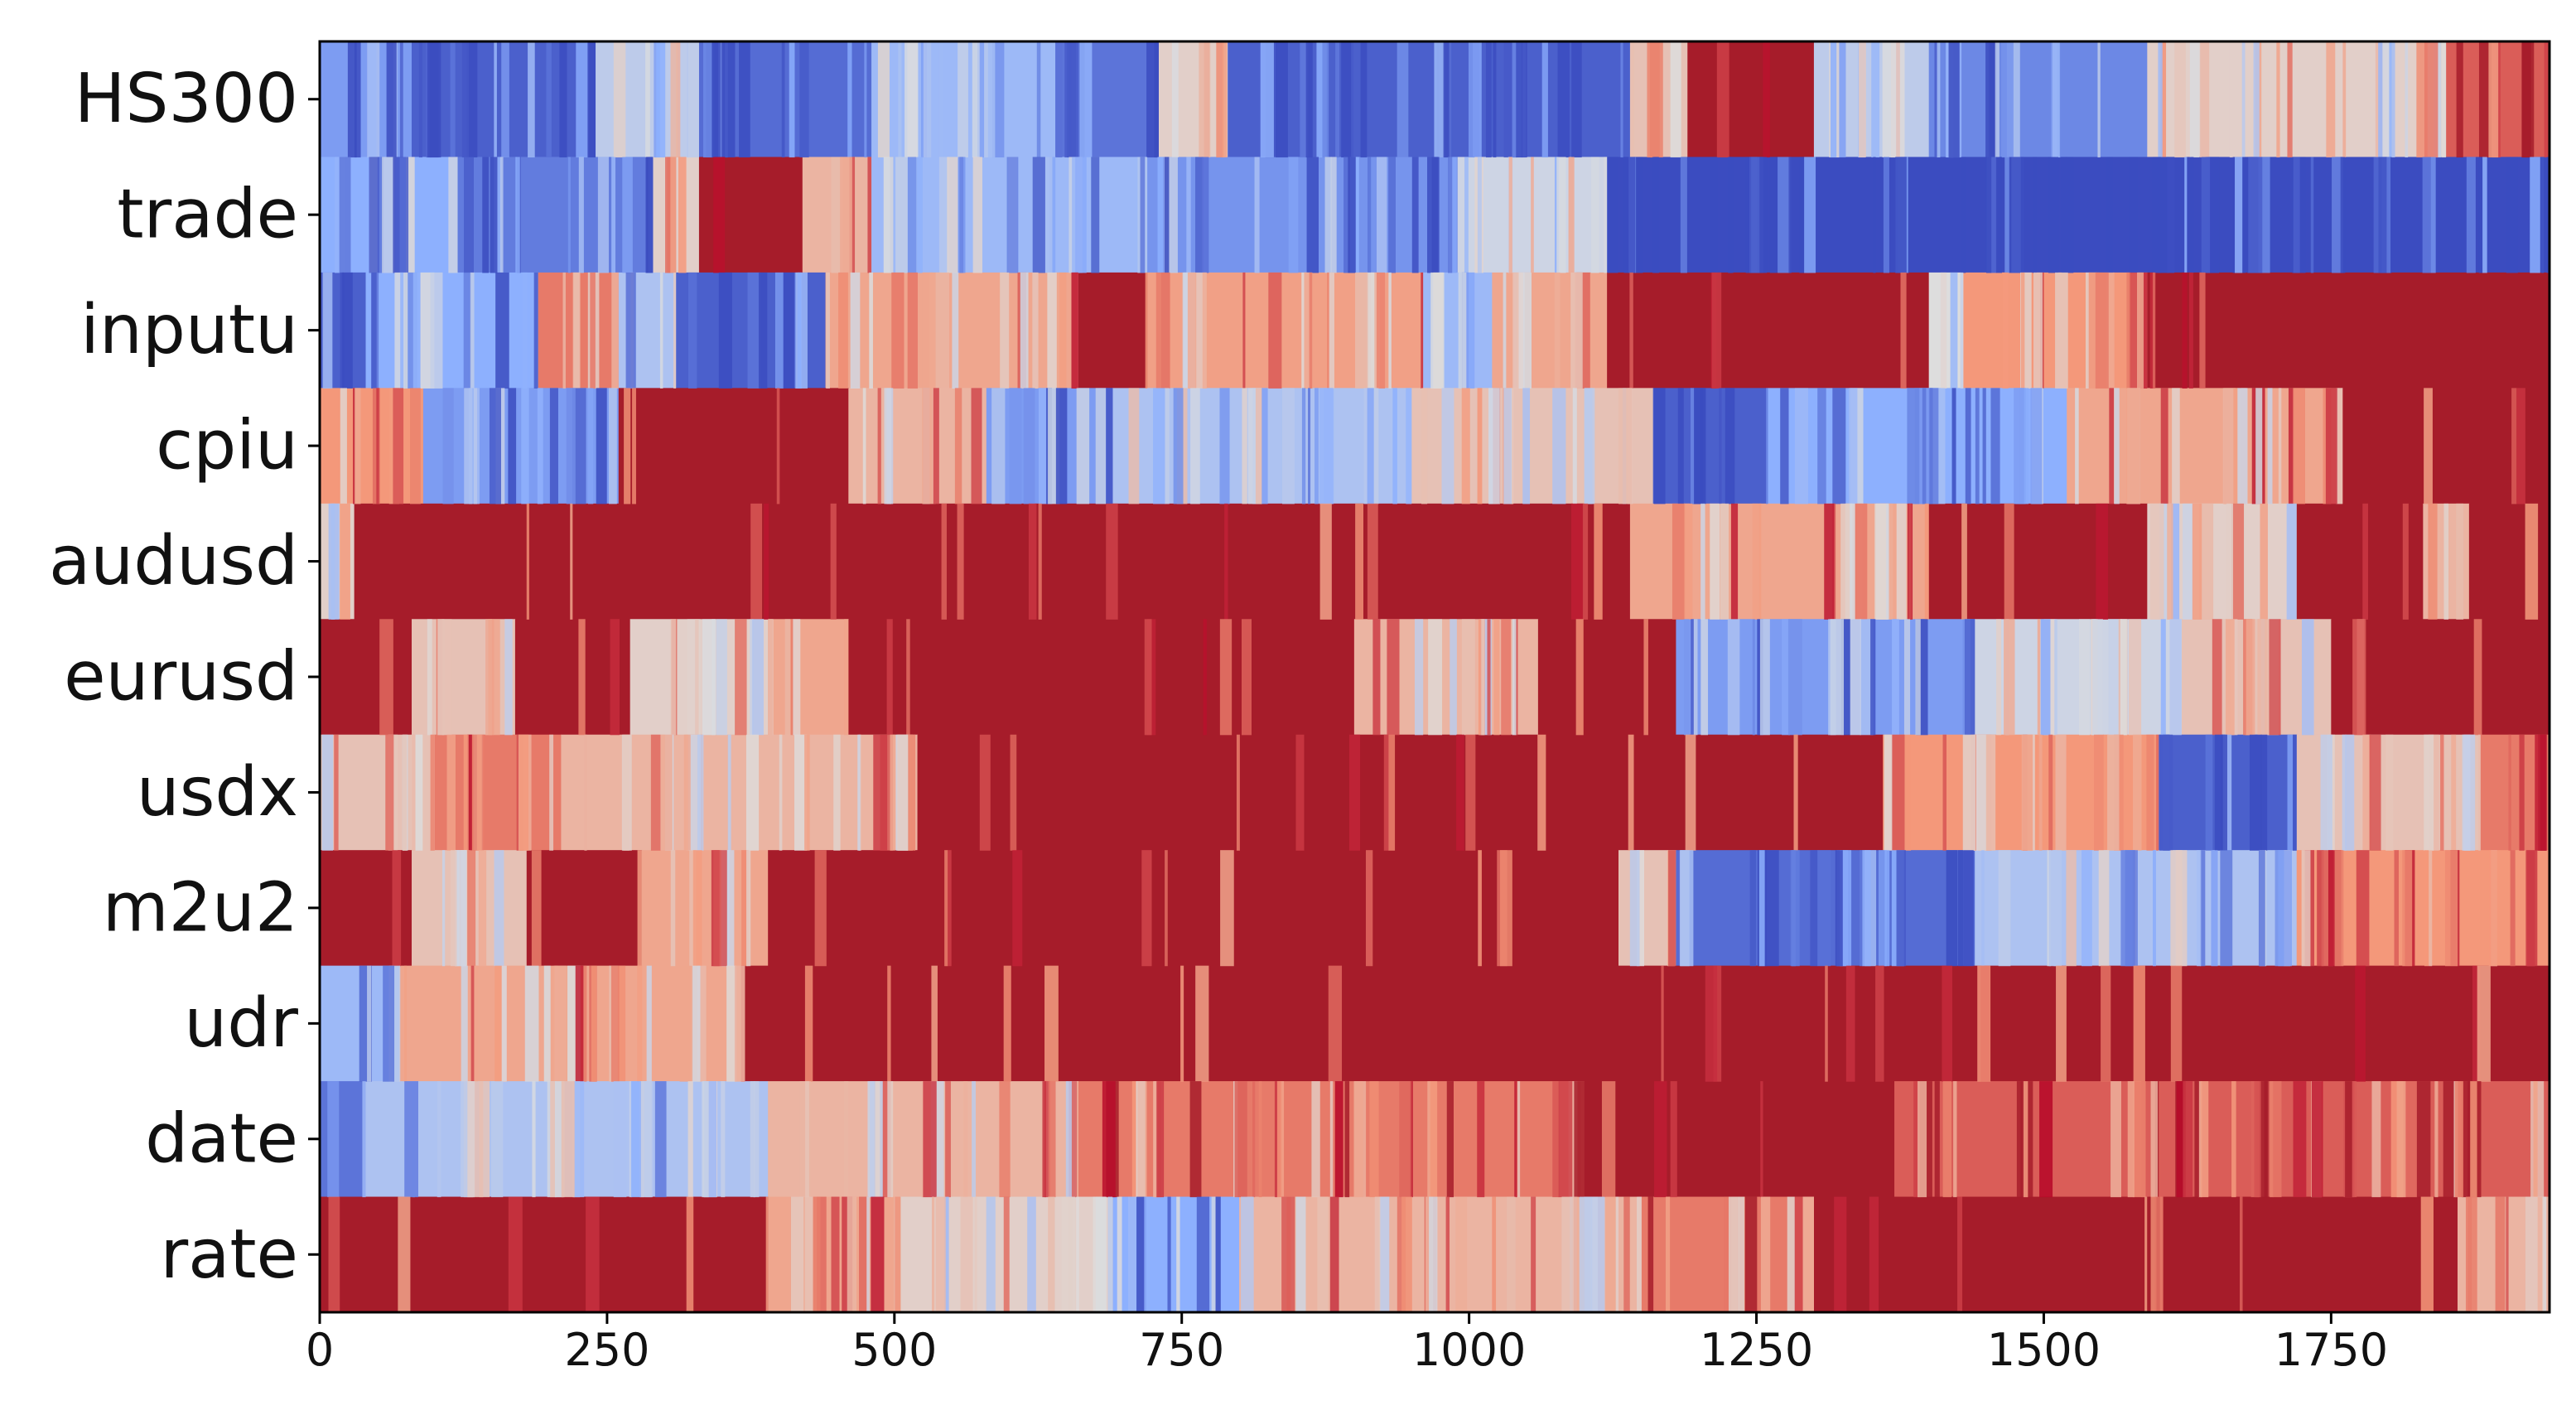 The height and width of the screenshot is (1410, 2576). Describe the element at coordinates (181, 678) in the screenshot. I see `y-tick-label: eurusd` at that location.